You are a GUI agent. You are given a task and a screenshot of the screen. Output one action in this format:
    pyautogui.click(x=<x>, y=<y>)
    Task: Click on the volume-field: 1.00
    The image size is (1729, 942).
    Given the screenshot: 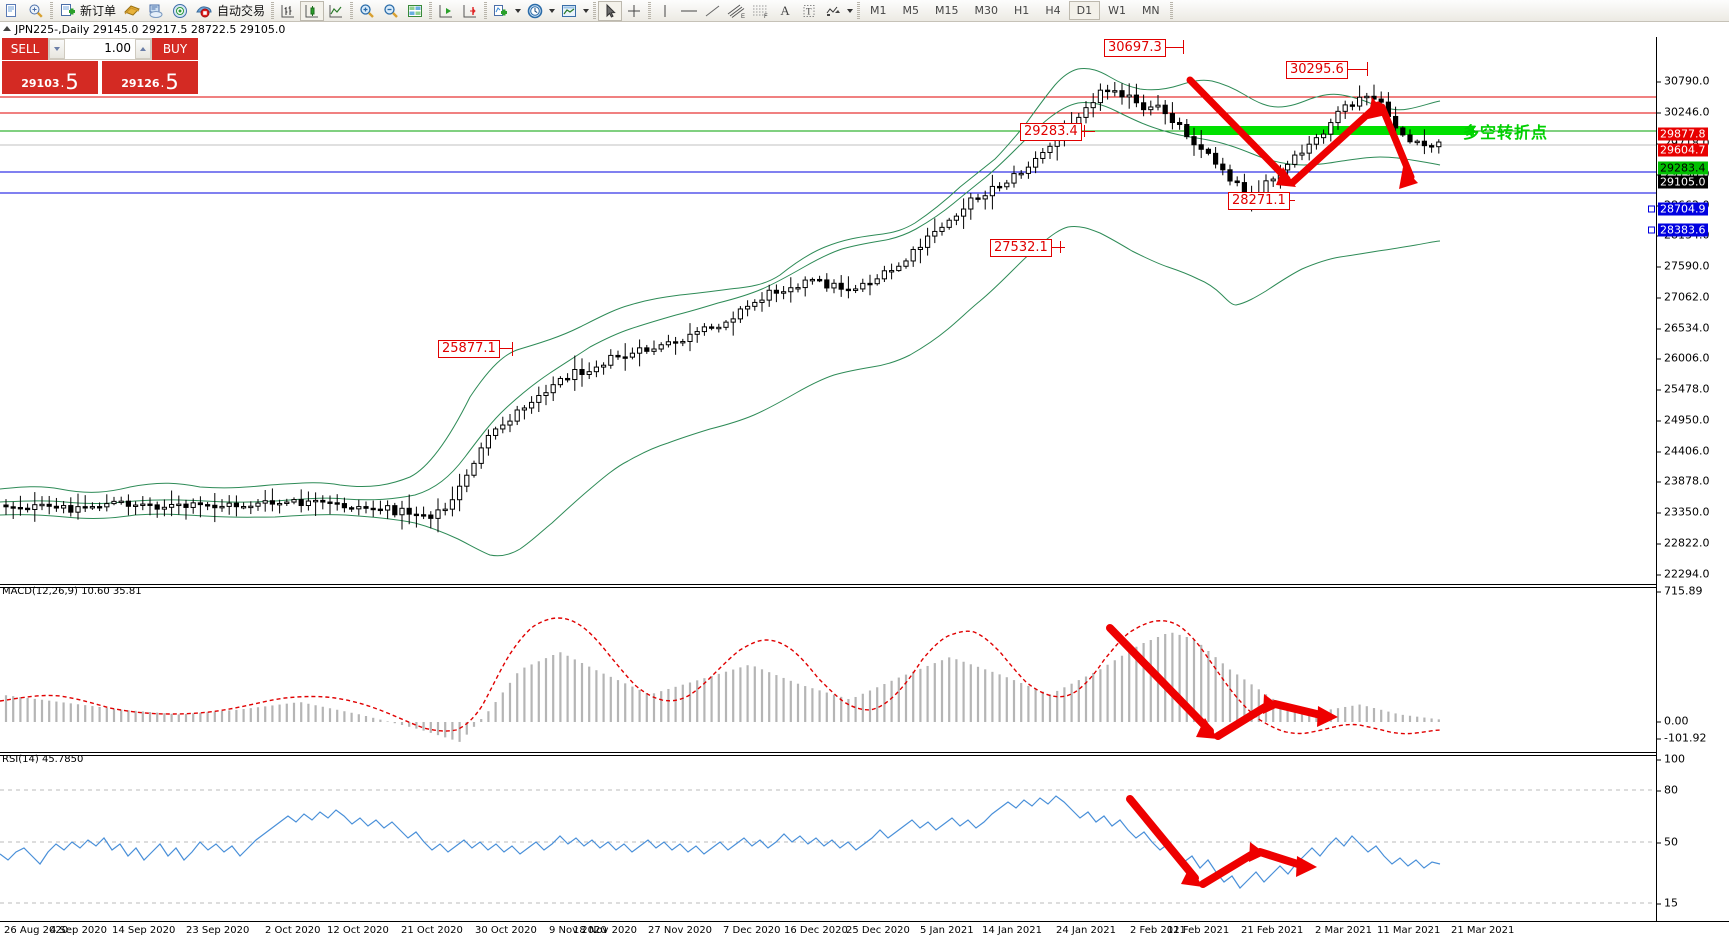 What is the action you would take?
    pyautogui.click(x=100, y=49)
    